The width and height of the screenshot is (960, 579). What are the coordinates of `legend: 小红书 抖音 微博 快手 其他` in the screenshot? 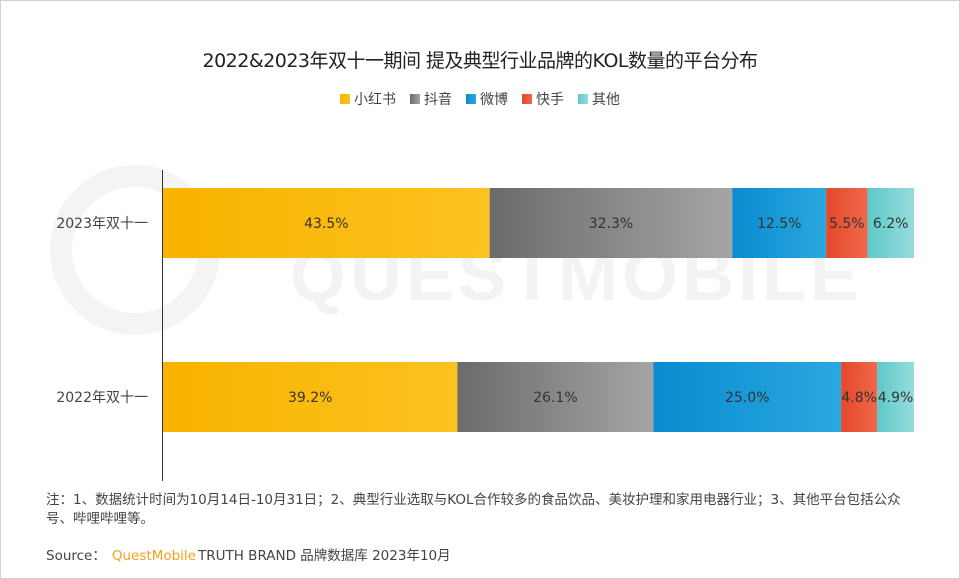 It's located at (480, 99).